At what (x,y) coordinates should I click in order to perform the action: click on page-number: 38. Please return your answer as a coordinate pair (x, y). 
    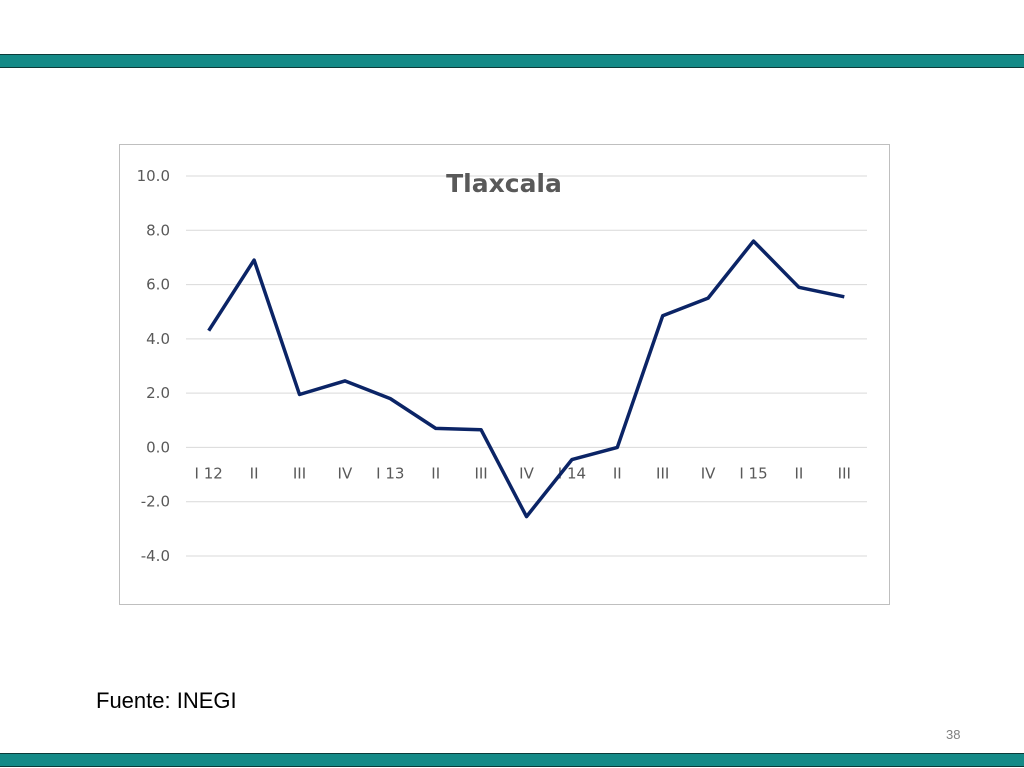
    Looking at the image, I should click on (953, 734).